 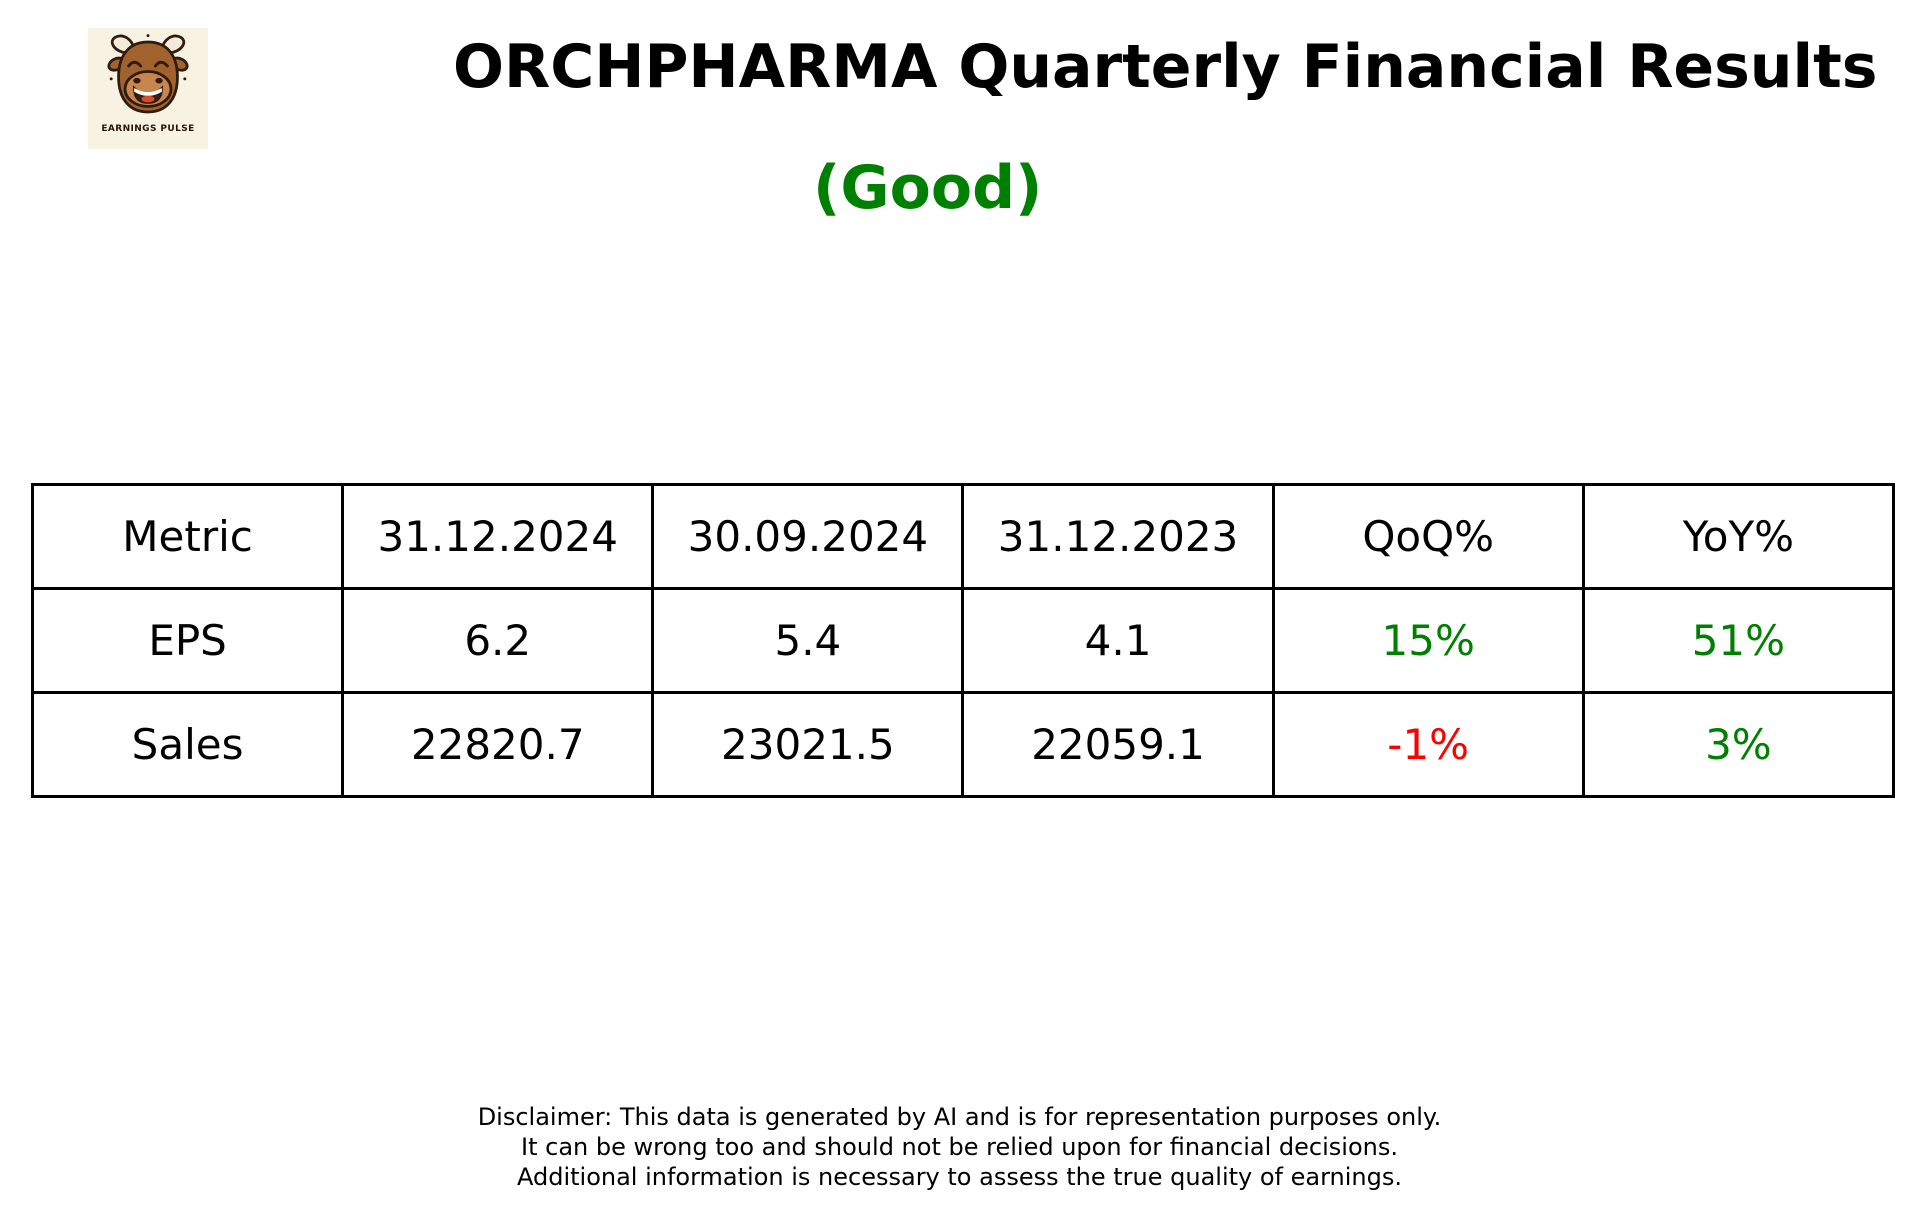 I want to click on table-row-sales: Sales 22820.7 23021.5 22059.1 -1% 3%, so click(x=963, y=744).